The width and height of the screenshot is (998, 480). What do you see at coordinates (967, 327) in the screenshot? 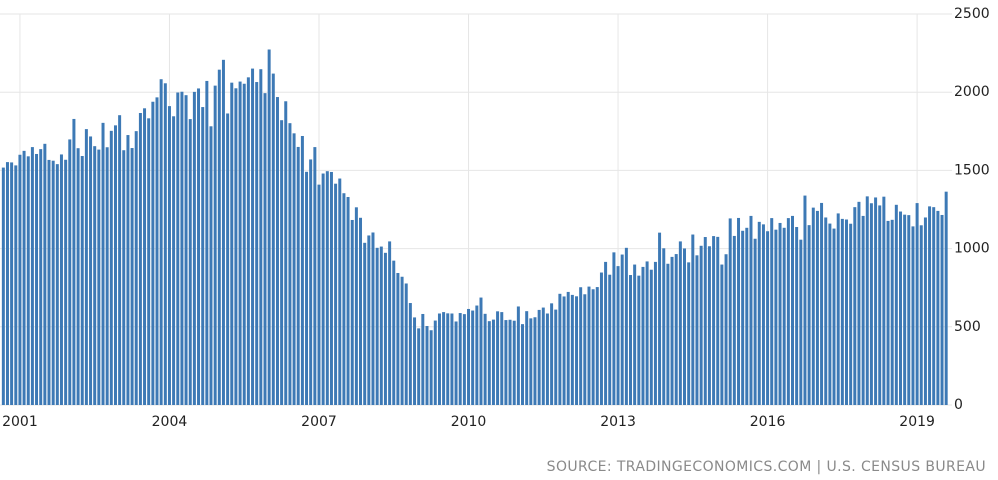
I see `y-tick-label: 500` at bounding box center [967, 327].